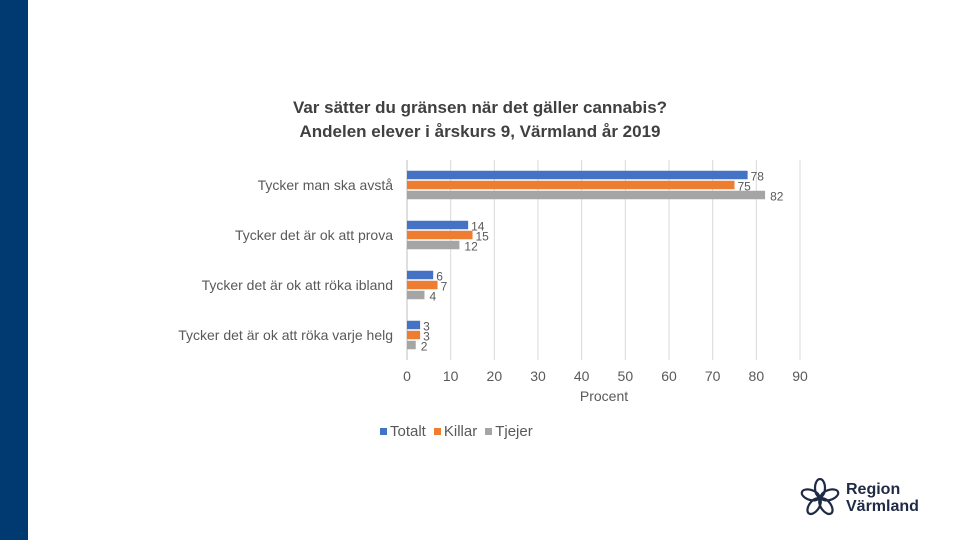 The width and height of the screenshot is (960, 540). What do you see at coordinates (604, 396) in the screenshot?
I see `x-axis-title: Procent` at bounding box center [604, 396].